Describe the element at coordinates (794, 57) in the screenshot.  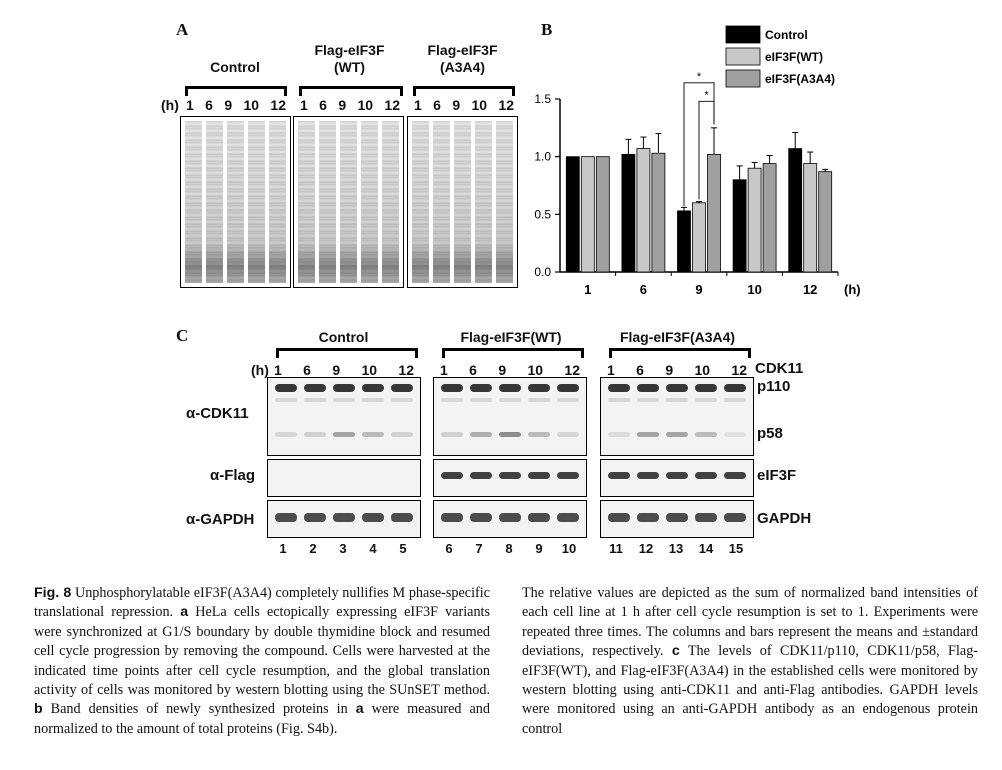
I see `legend-label: eIF3F(WT)` at that location.